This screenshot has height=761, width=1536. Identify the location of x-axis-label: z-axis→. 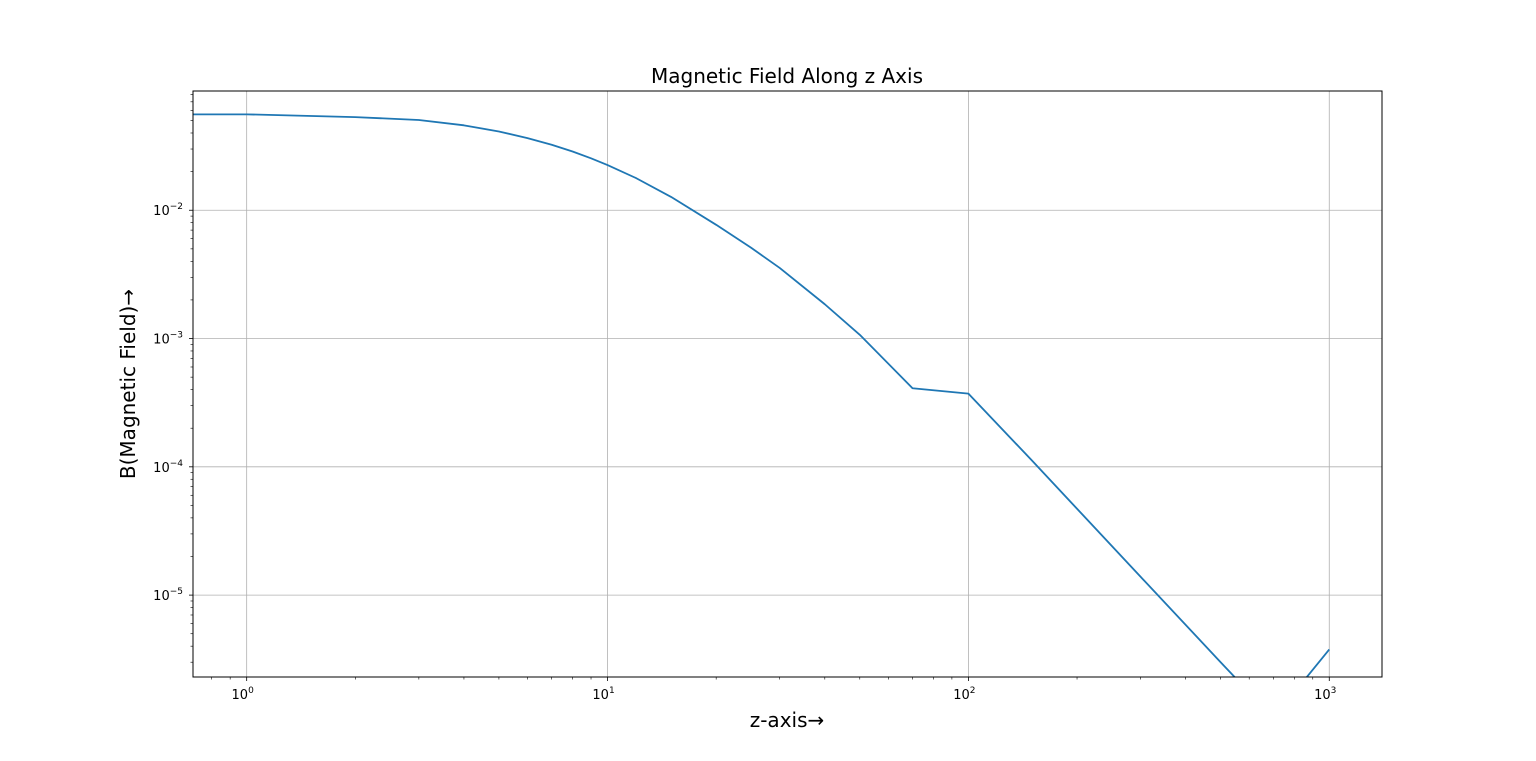
(787, 720).